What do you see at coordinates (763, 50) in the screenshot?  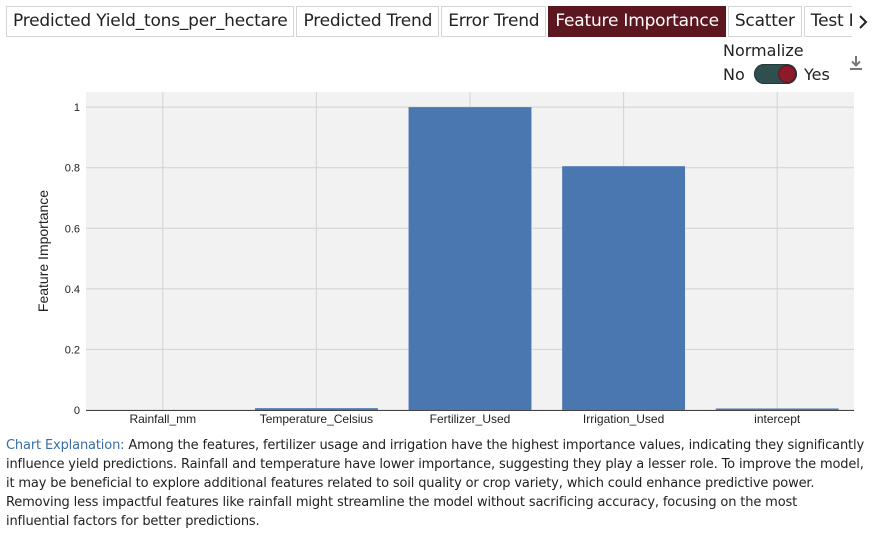 I see `normalize-label: Normalize` at bounding box center [763, 50].